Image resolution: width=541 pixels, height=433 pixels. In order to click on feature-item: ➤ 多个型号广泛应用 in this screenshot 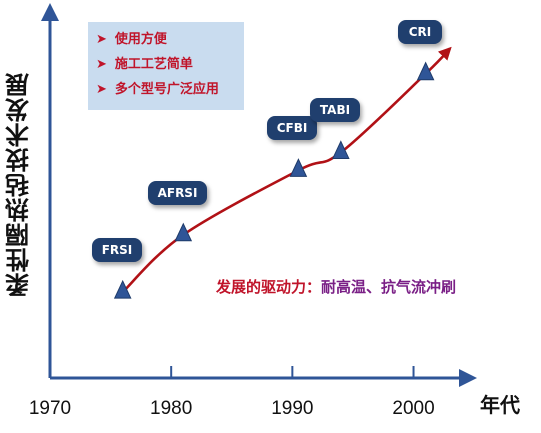, I will do `click(157, 89)`.